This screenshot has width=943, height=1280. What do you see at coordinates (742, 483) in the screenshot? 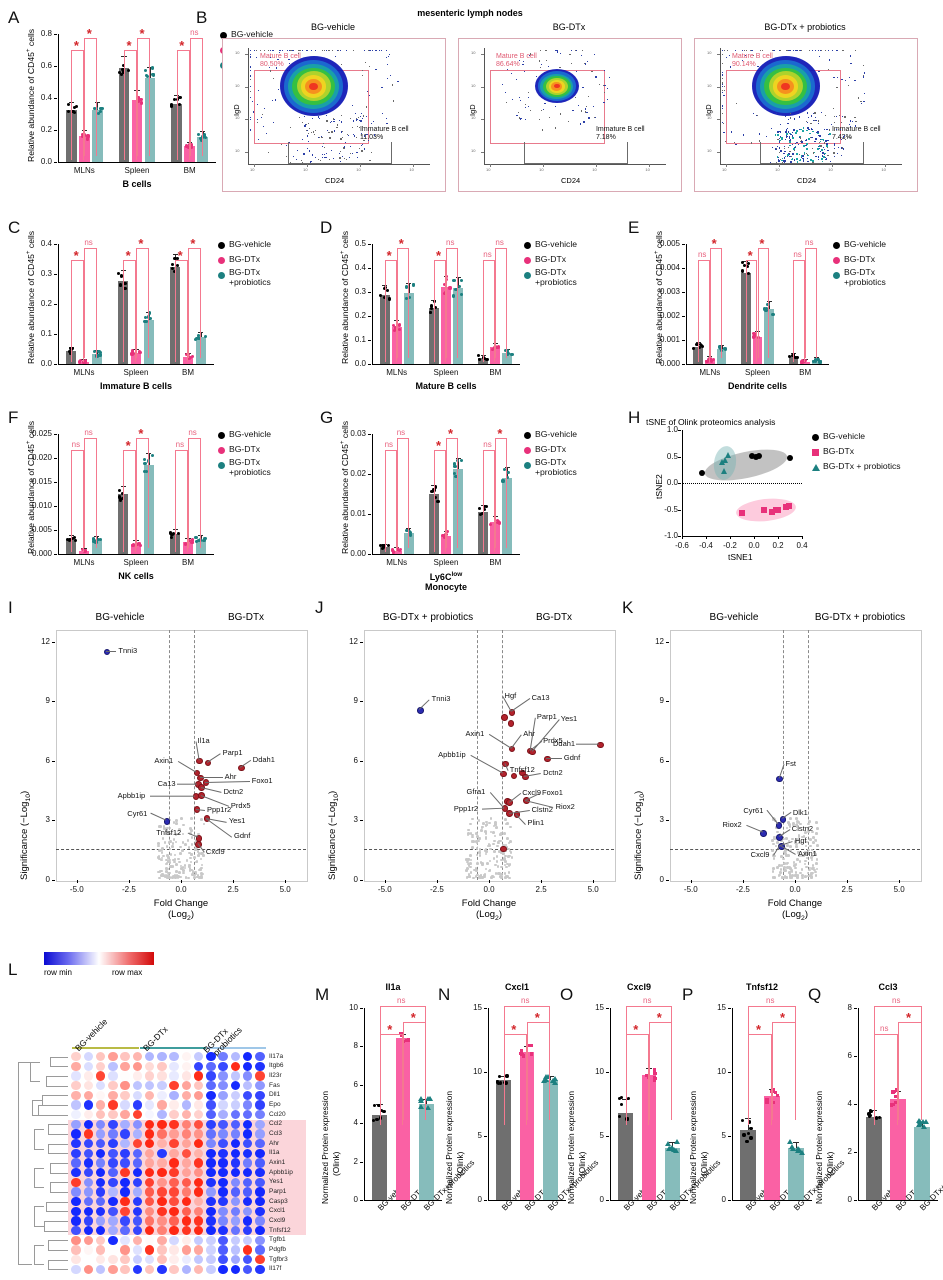
I see `H-zero-line` at bounding box center [742, 483].